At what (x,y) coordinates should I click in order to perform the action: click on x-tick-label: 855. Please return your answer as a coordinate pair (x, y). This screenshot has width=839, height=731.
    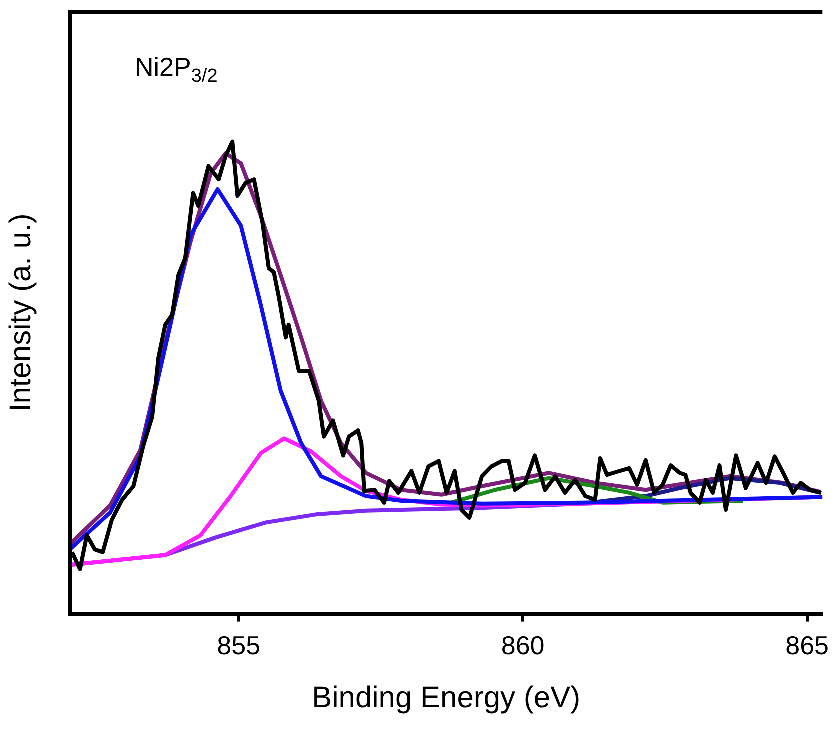
    Looking at the image, I should click on (239, 645).